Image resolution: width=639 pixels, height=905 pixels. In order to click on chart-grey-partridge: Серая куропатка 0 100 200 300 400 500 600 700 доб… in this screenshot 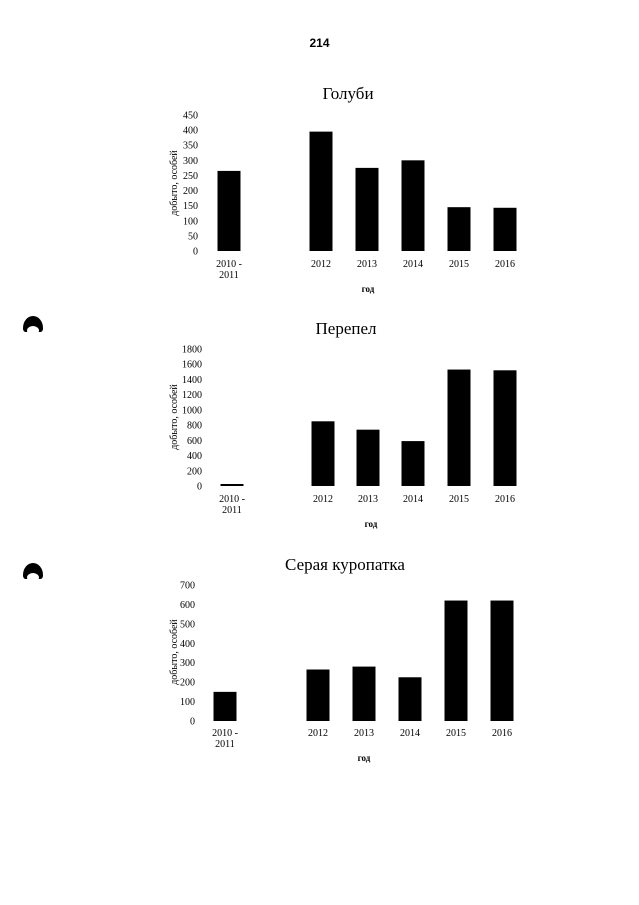, I will do `click(341, 659)`.